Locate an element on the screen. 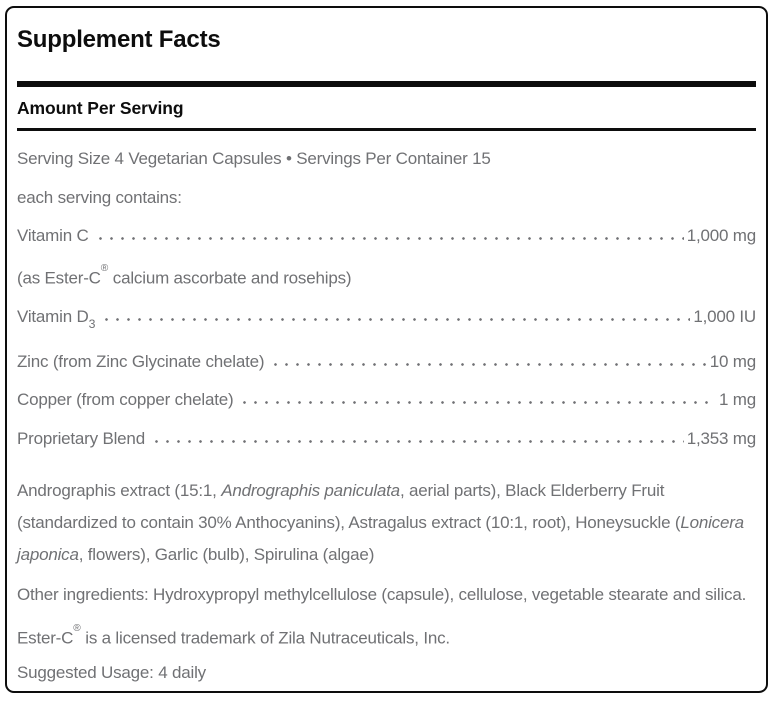  fact-label: Vitamin D3 is located at coordinates (56, 319).